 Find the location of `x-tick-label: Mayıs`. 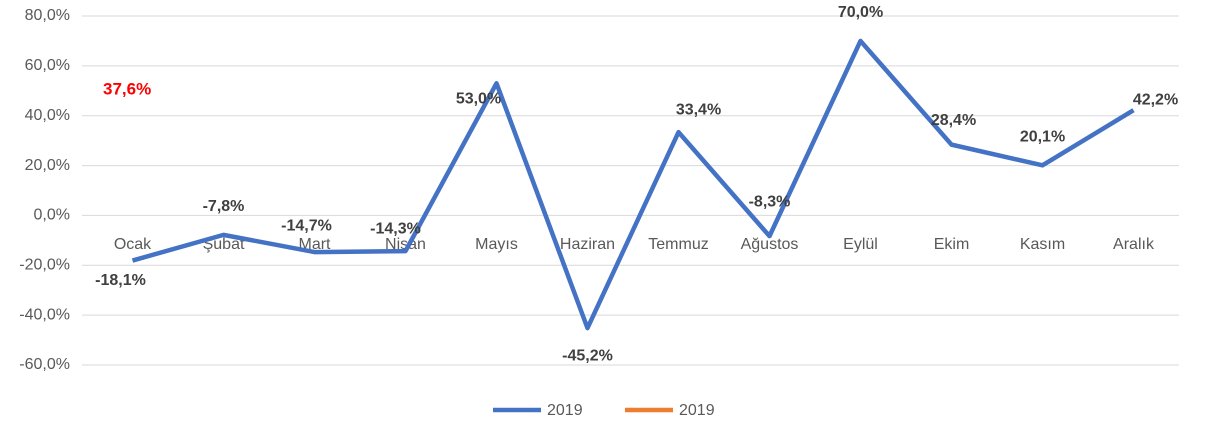

x-tick-label: Mayıs is located at coordinates (496, 244).